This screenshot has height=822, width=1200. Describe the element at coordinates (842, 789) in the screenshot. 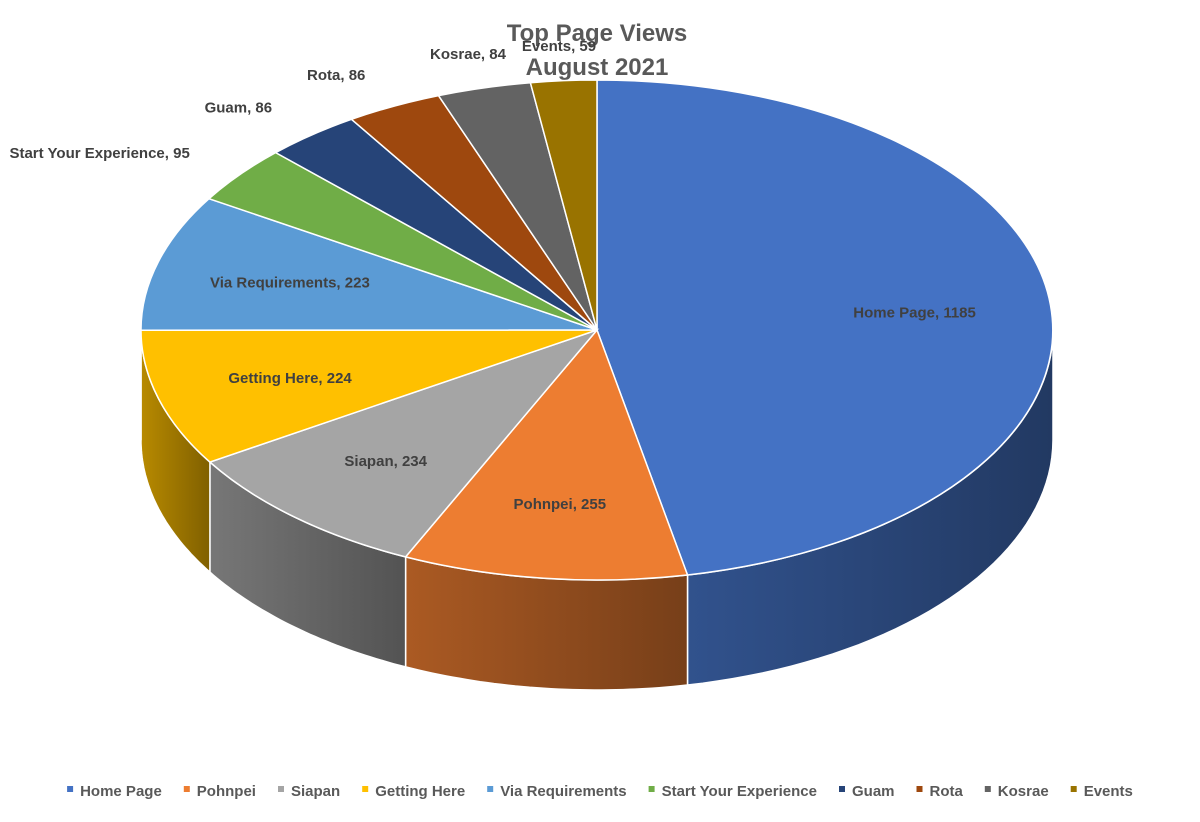

I see `legend-marker-guam` at that location.